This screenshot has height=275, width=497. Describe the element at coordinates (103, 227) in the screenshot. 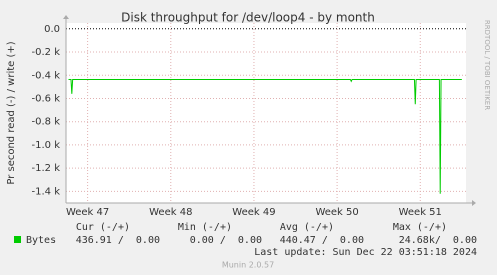

I see `stat-header: Cur (-/+)` at that location.